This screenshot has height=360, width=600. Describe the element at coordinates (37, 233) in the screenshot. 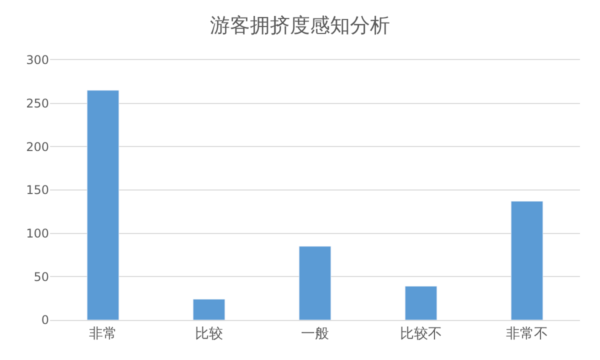

I see `y-tick-label: 100` at that location.